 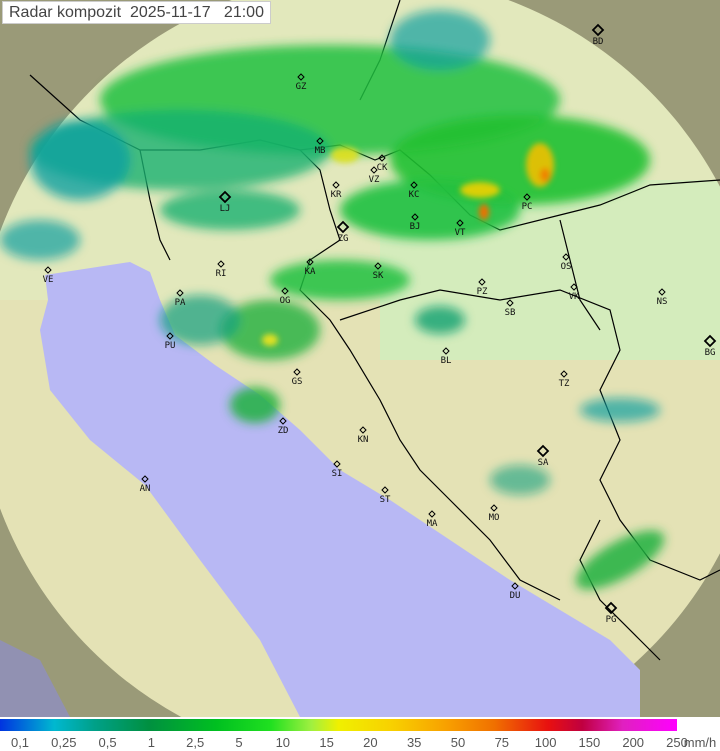 I want to click on city-label: KR, so click(x=336, y=195).